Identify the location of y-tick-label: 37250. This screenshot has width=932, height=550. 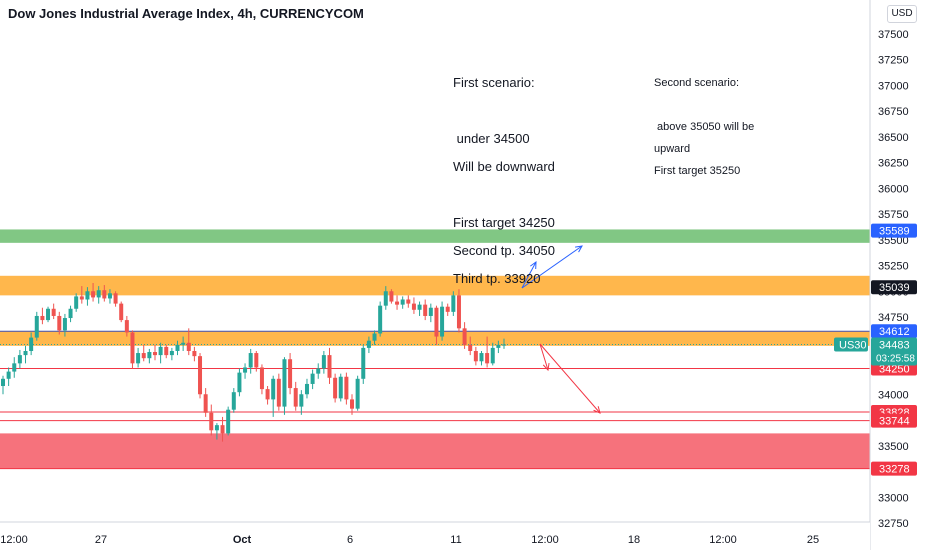
(893, 61).